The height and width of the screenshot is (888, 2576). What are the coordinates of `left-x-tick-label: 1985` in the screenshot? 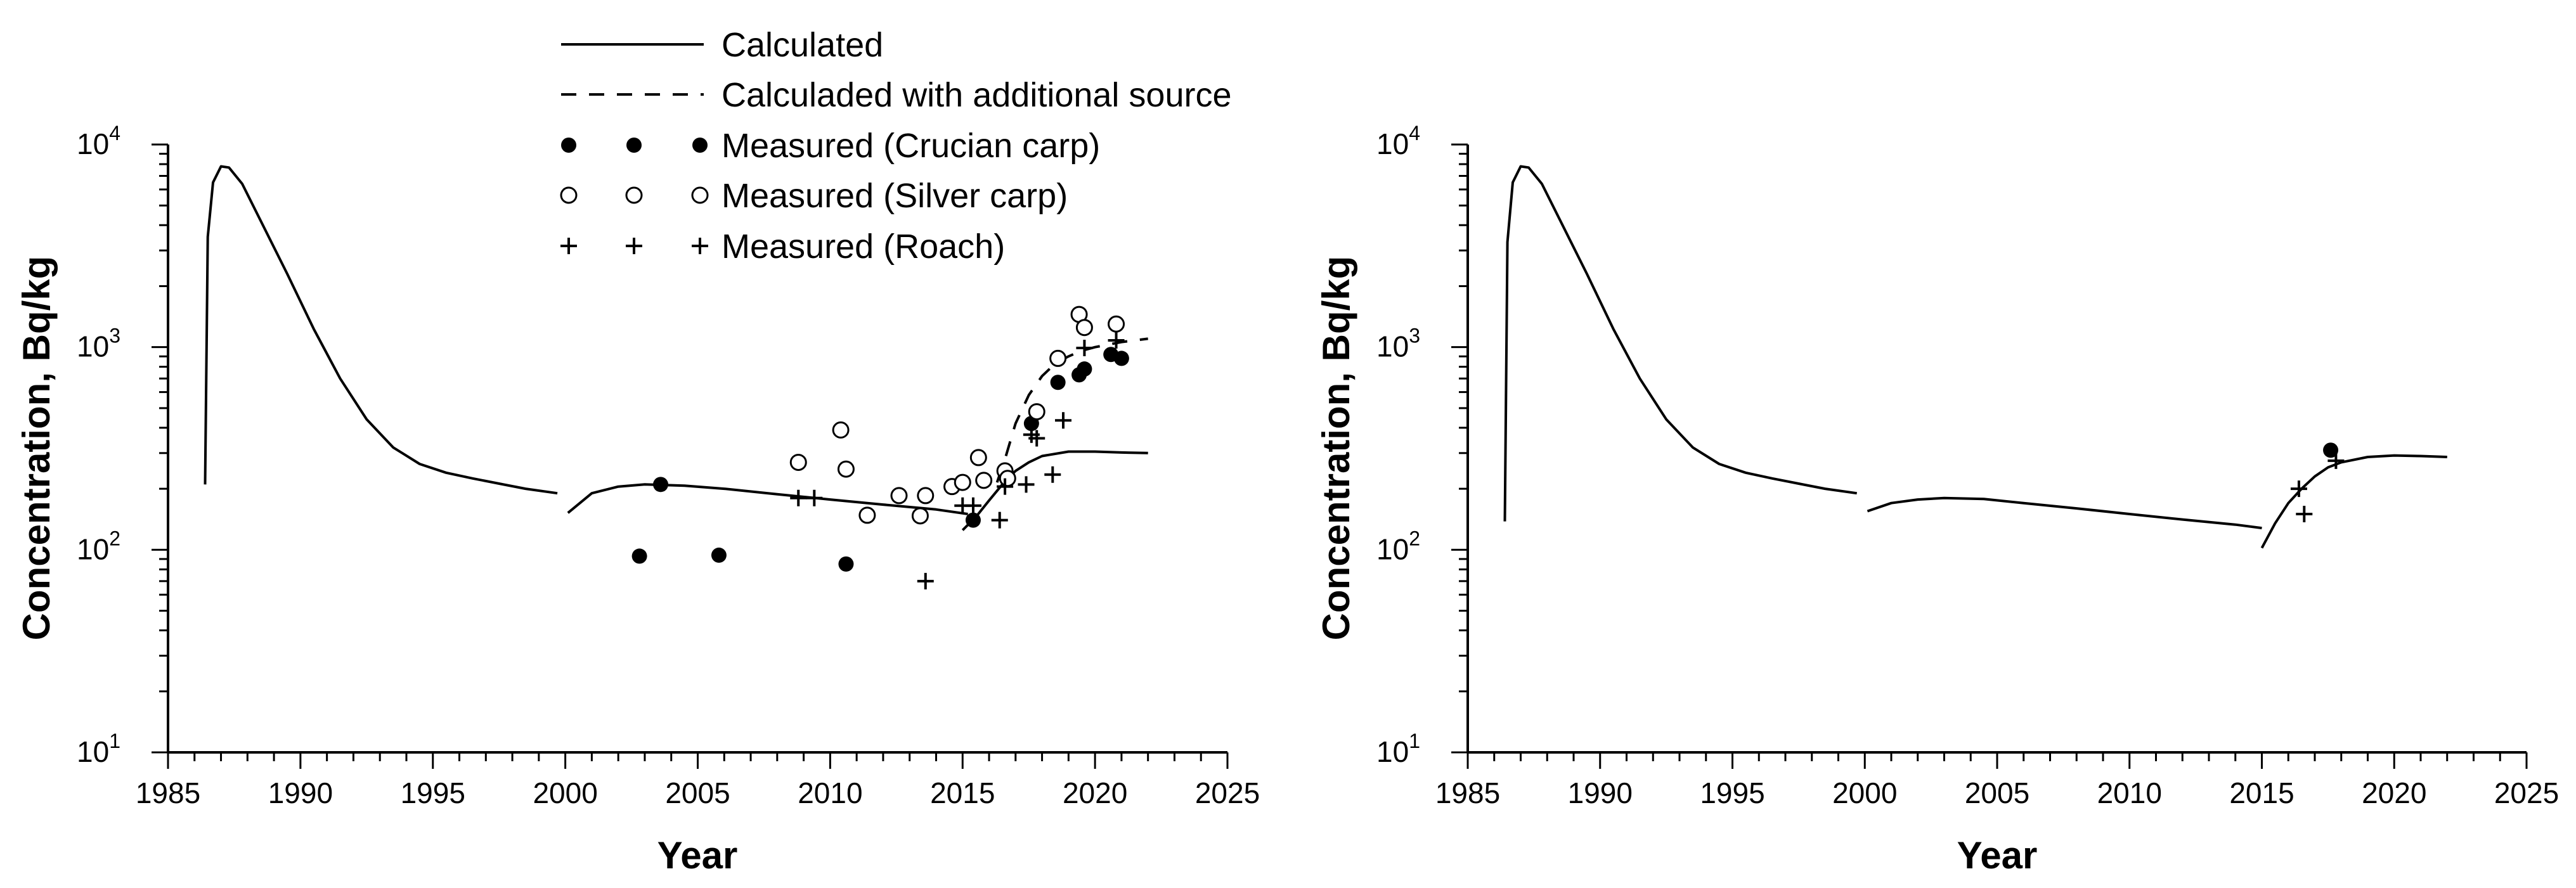 It's located at (168, 792).